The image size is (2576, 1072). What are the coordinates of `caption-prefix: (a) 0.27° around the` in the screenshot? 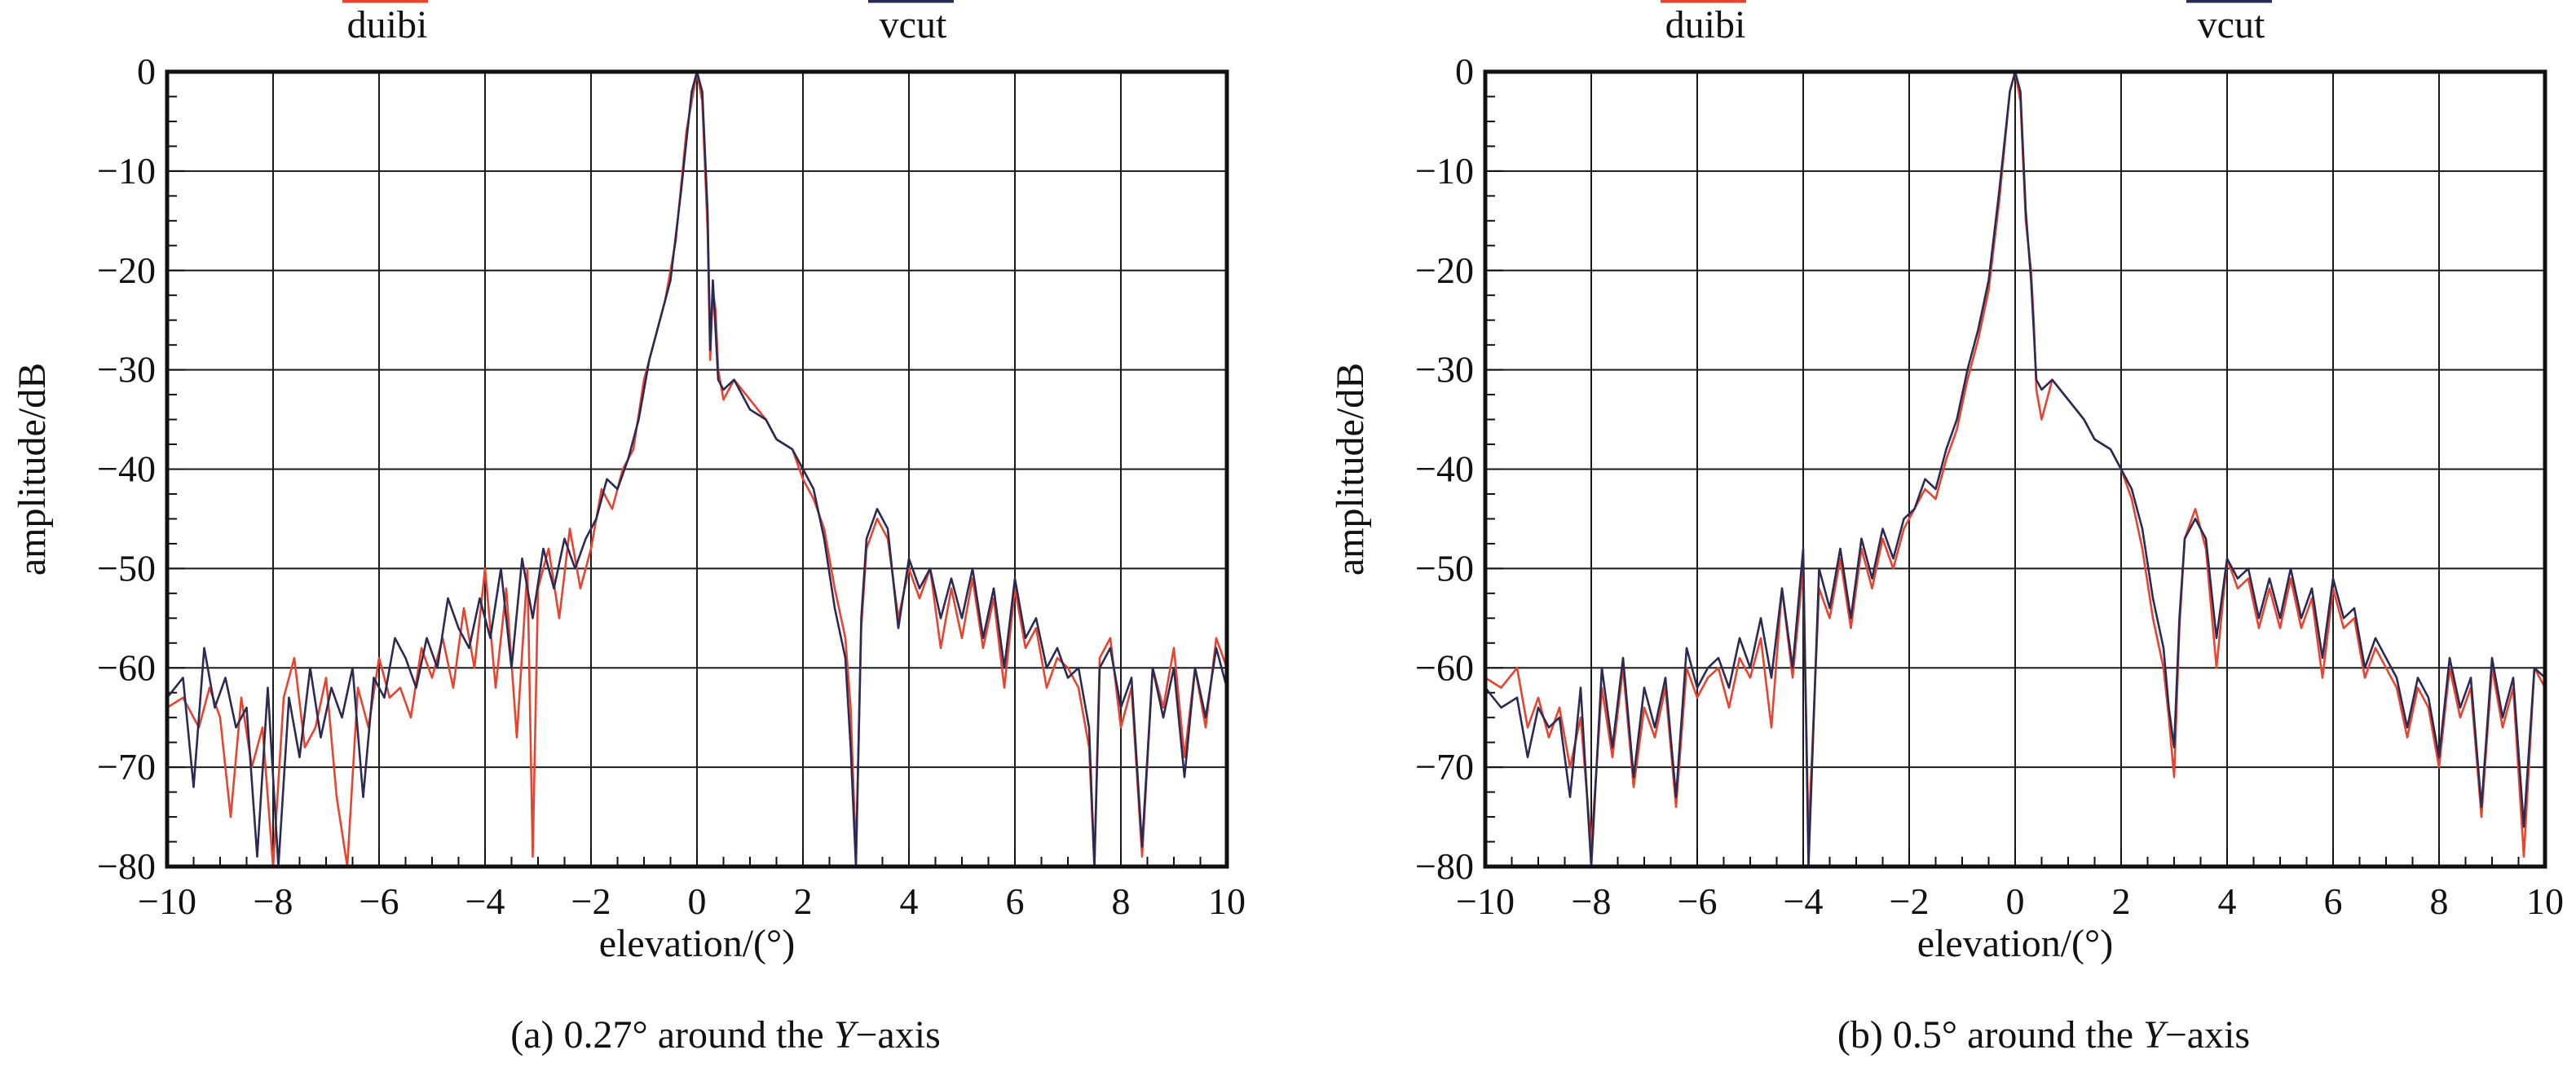 It's located at (671, 1035).